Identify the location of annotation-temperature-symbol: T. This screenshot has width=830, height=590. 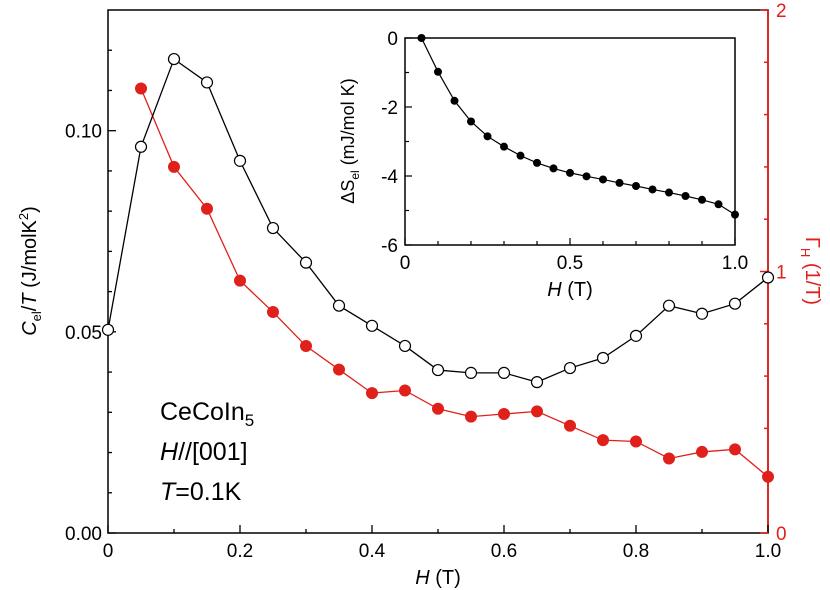
(168, 492).